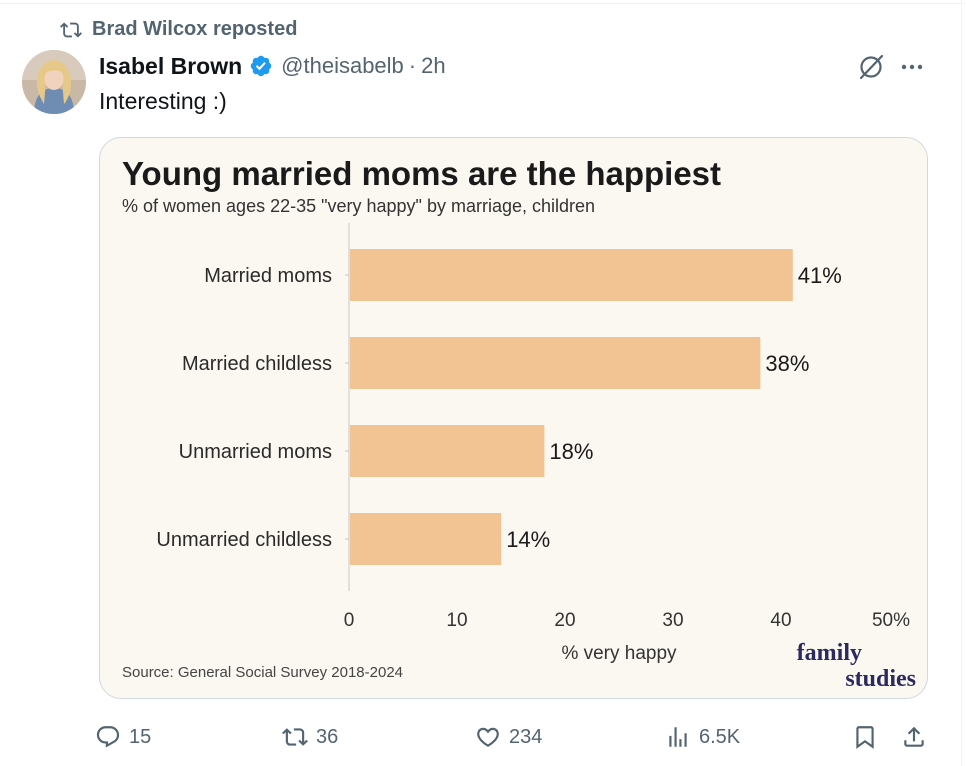  I want to click on tweet-header: Isabel Brown @theisabelb · 2h, so click(272, 66).